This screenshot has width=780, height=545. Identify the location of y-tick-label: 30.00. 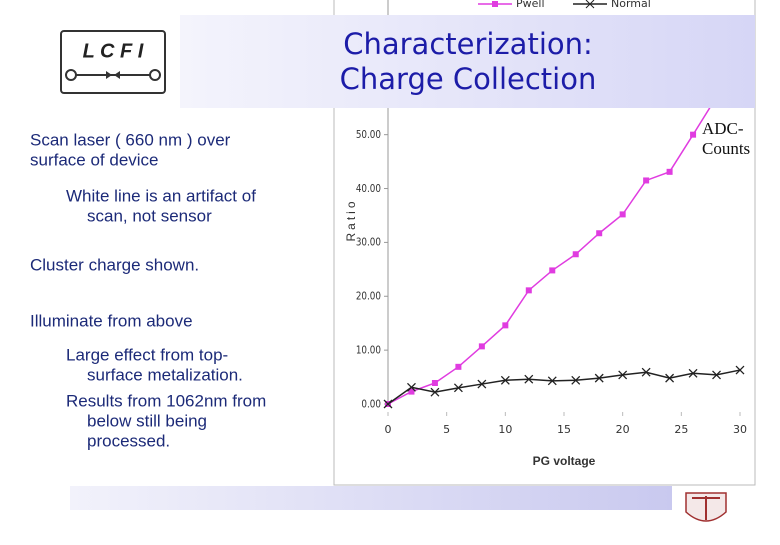
(368, 243).